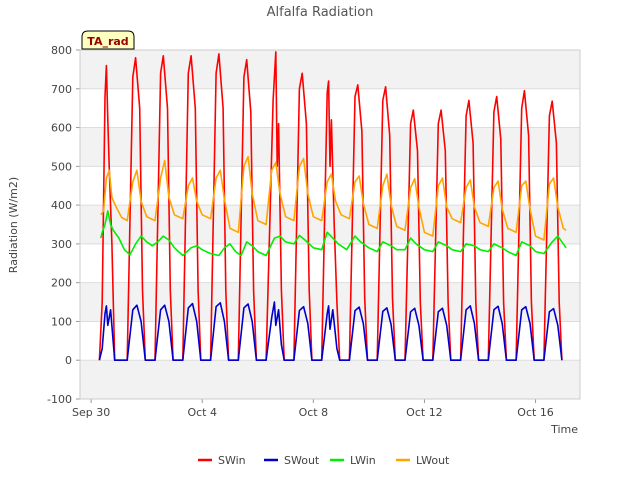  Describe the element at coordinates (535, 412) in the screenshot. I see `x-tick-label: Oct 16` at that location.